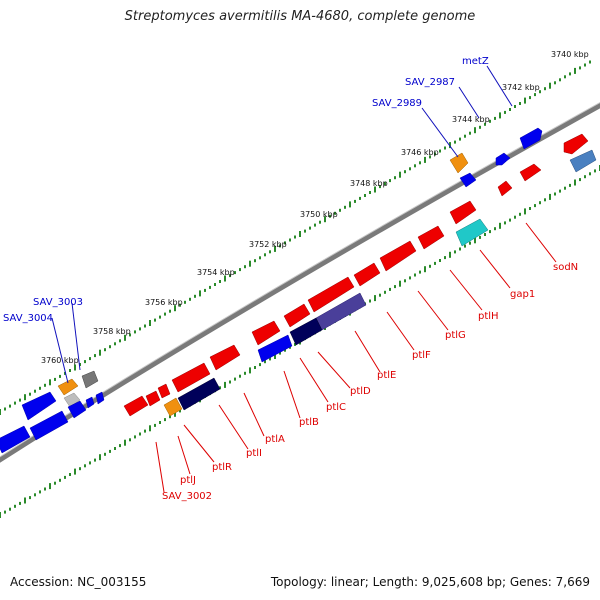 The image size is (600, 600). I want to click on gene-blue-left-c, so click(90, 402).